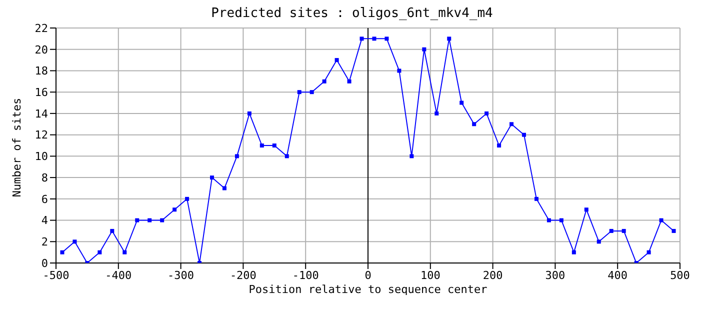 Image resolution: width=704 pixels, height=328 pixels. I want to click on x-tick-label: -500, so click(56, 275).